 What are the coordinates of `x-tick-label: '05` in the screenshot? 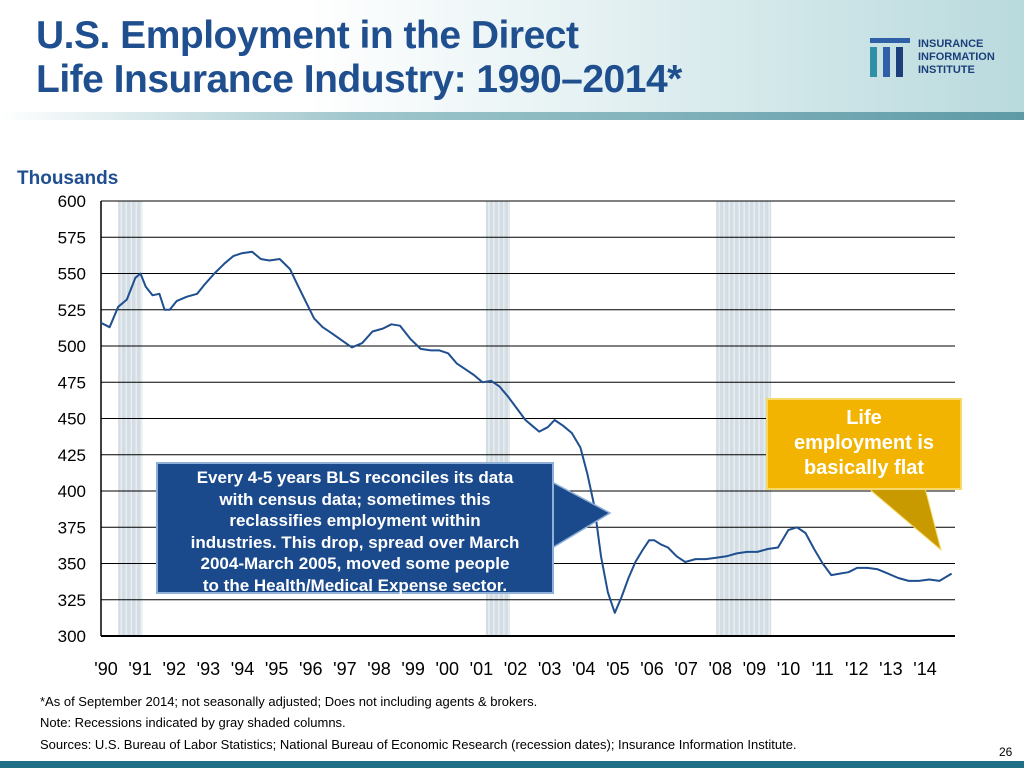 It's located at (617, 669).